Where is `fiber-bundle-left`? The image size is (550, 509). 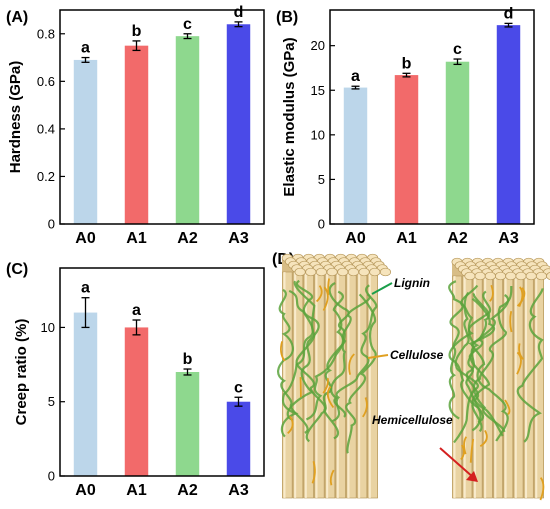 fiber-bundle-left is located at coordinates (334, 376).